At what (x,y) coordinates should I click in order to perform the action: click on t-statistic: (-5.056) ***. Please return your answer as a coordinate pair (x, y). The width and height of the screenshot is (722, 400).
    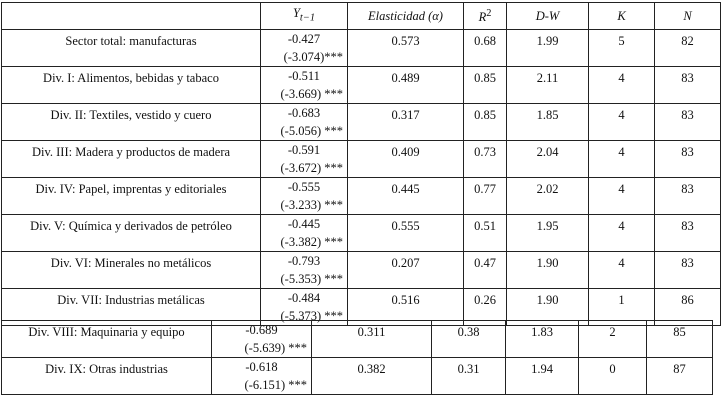
    Looking at the image, I should click on (312, 130).